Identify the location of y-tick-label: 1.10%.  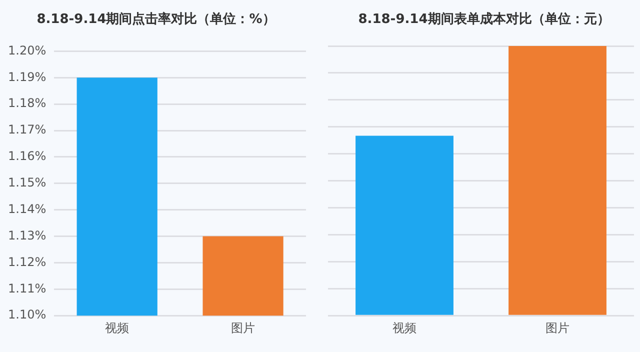
(27, 315).